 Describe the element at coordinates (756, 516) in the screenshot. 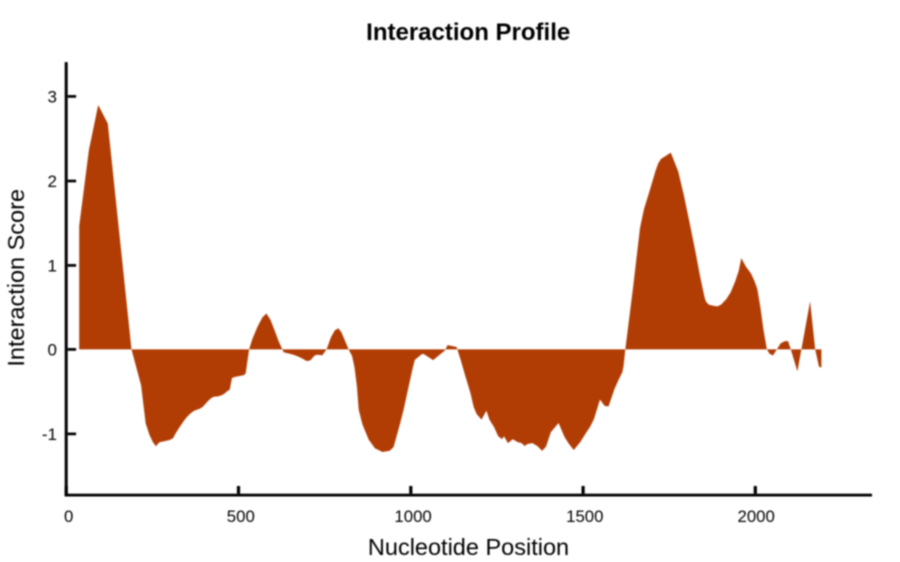

I see `svg-text: 2000` at that location.